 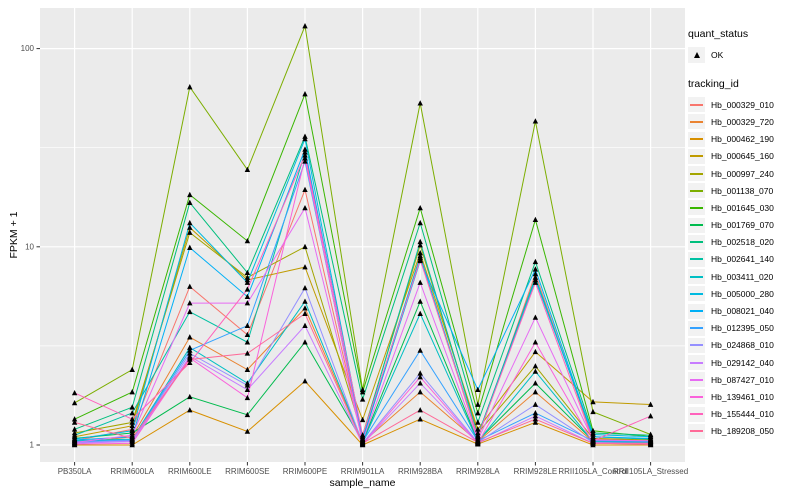 What do you see at coordinates (742, 396) in the screenshot?
I see `legend-item-label: Hb_139461_010` at bounding box center [742, 396].